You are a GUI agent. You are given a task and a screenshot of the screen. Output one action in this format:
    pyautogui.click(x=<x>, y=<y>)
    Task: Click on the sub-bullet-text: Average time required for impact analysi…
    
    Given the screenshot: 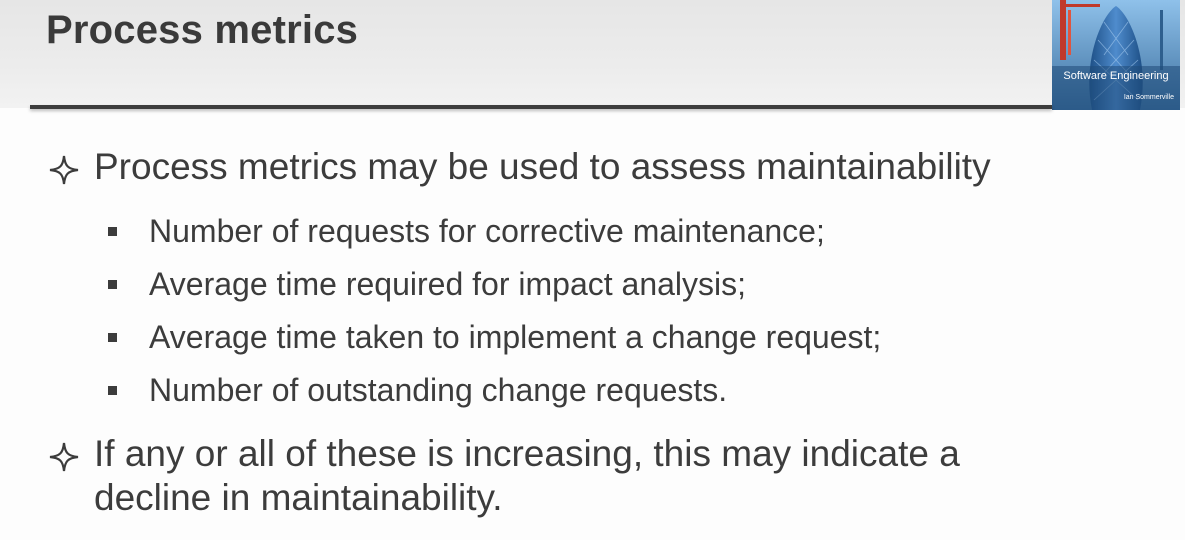 What is the action you would take?
    pyautogui.click(x=448, y=284)
    